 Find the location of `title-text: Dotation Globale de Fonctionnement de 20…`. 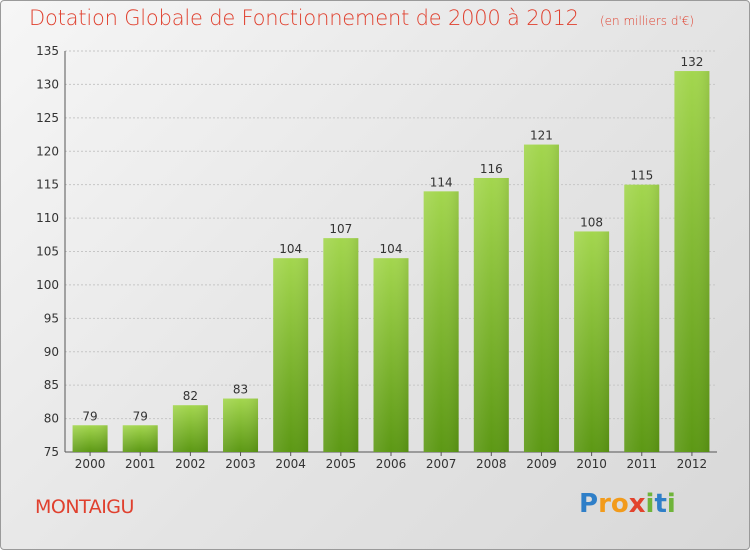

title-text: Dotation Globale de Fonctionnement de 20… is located at coordinates (304, 18).